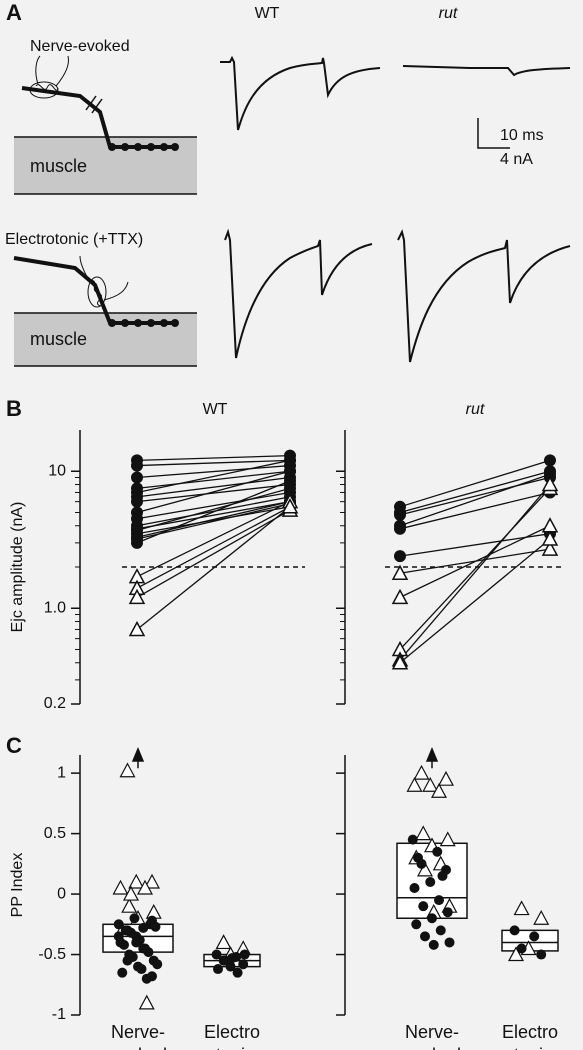 Image resolution: width=583 pixels, height=1050 pixels. Describe the element at coordinates (55, 703) in the screenshot. I see `y-tick-label: 0.2` at that location.